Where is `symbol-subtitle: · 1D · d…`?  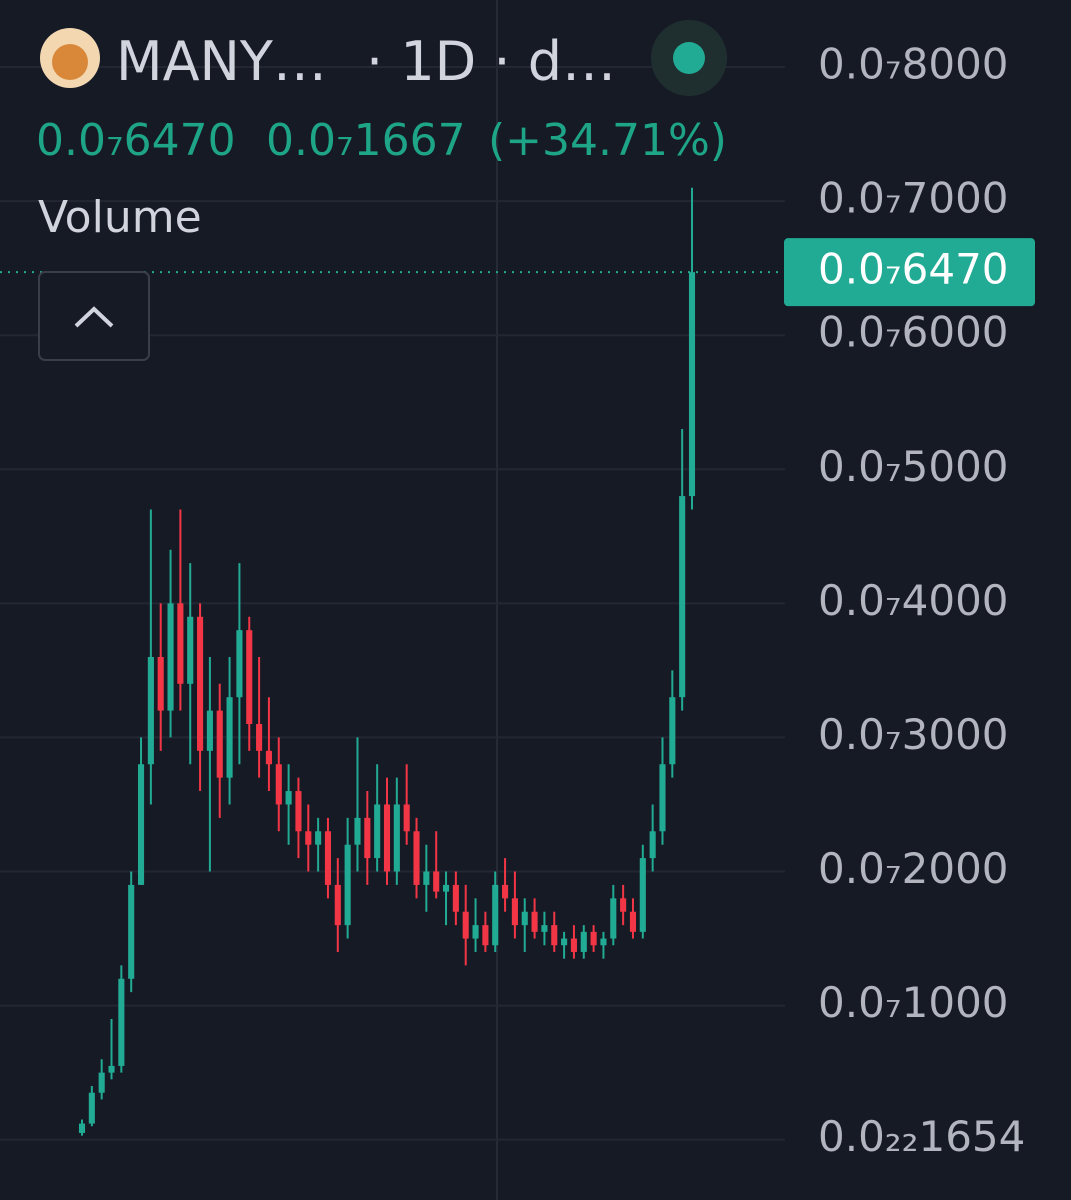 symbol-subtitle: · 1D · d… is located at coordinates (491, 61).